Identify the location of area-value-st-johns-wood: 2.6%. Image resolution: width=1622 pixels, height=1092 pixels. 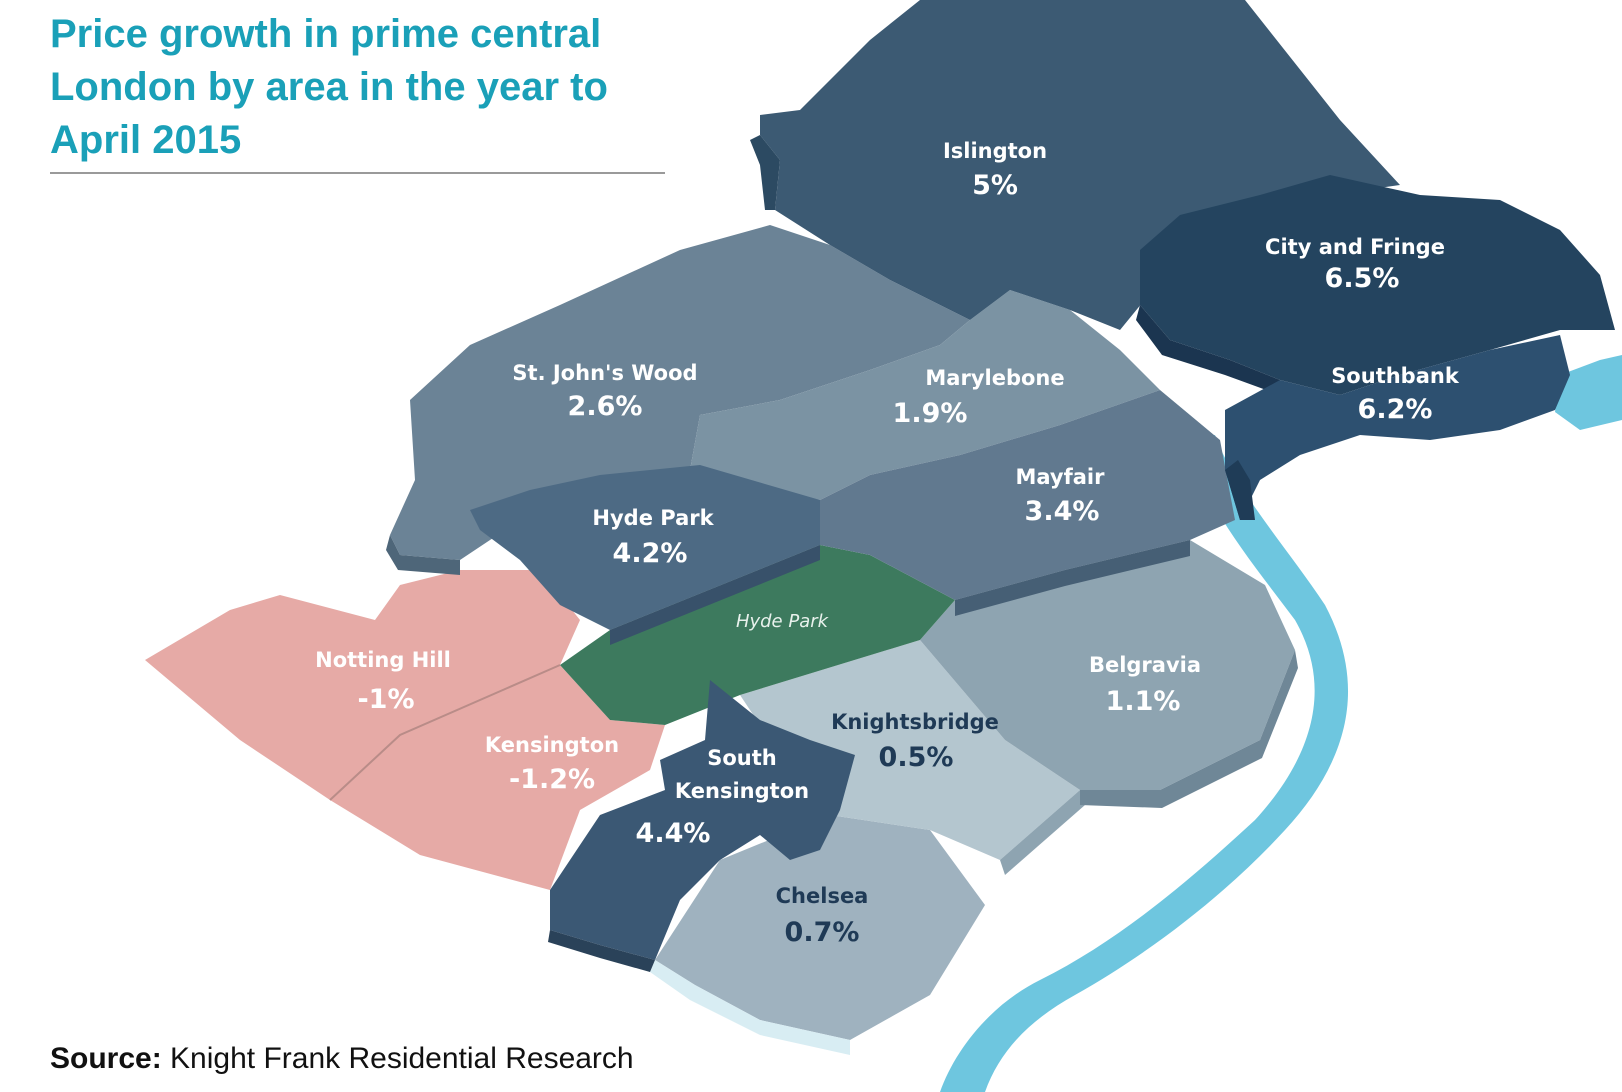
(605, 406).